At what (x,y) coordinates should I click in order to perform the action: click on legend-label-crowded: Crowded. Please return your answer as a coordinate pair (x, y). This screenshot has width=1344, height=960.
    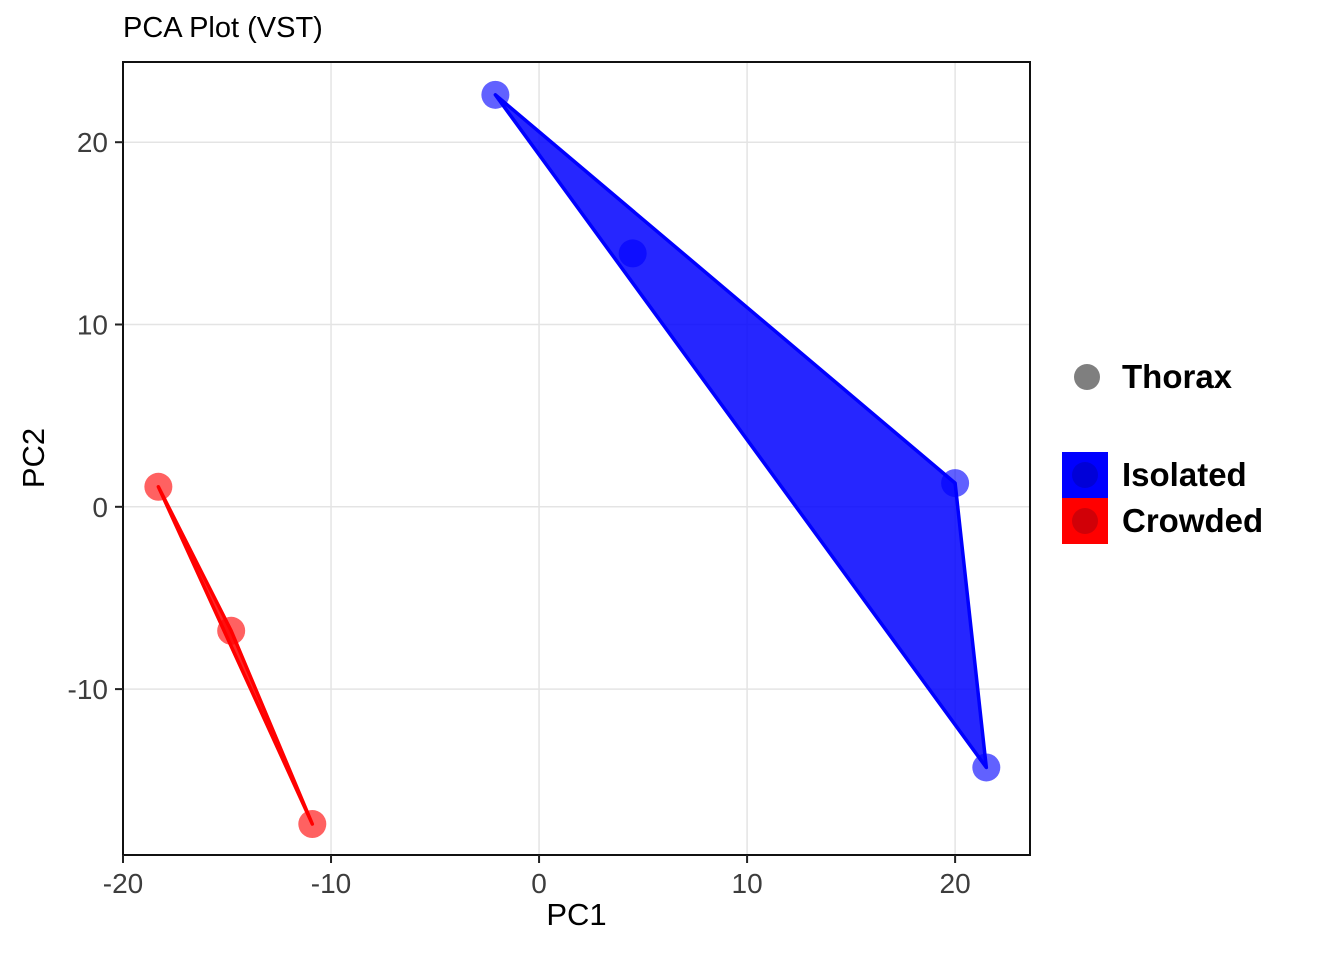
    Looking at the image, I should click on (1193, 520).